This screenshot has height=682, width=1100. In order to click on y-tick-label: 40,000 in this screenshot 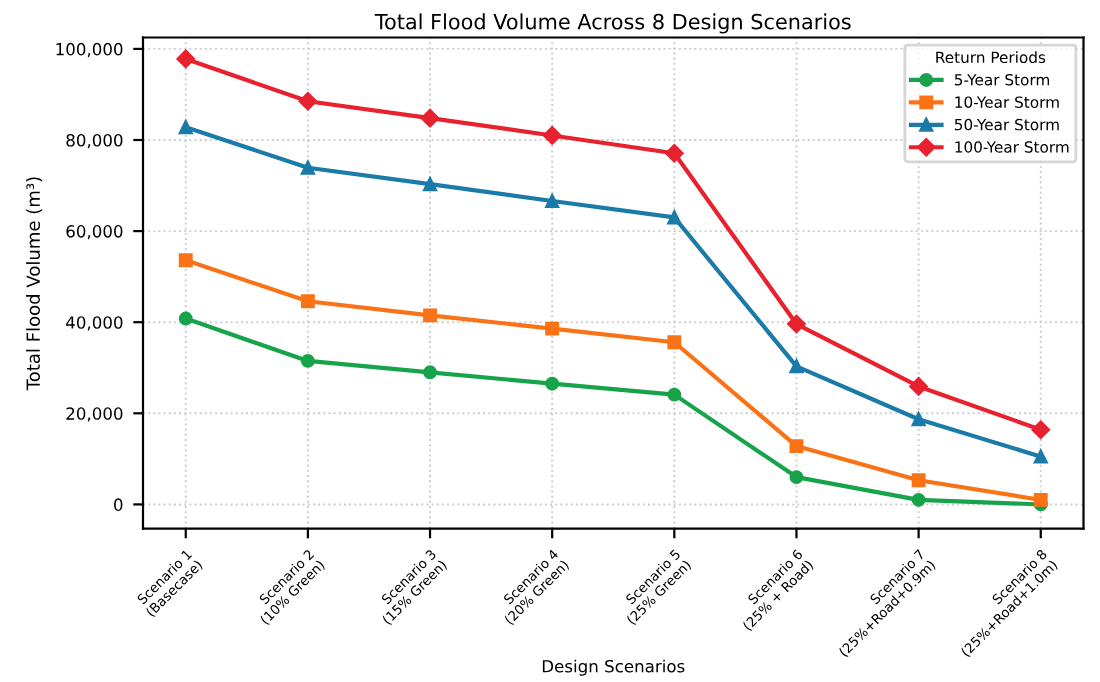, I will do `click(94, 323)`.